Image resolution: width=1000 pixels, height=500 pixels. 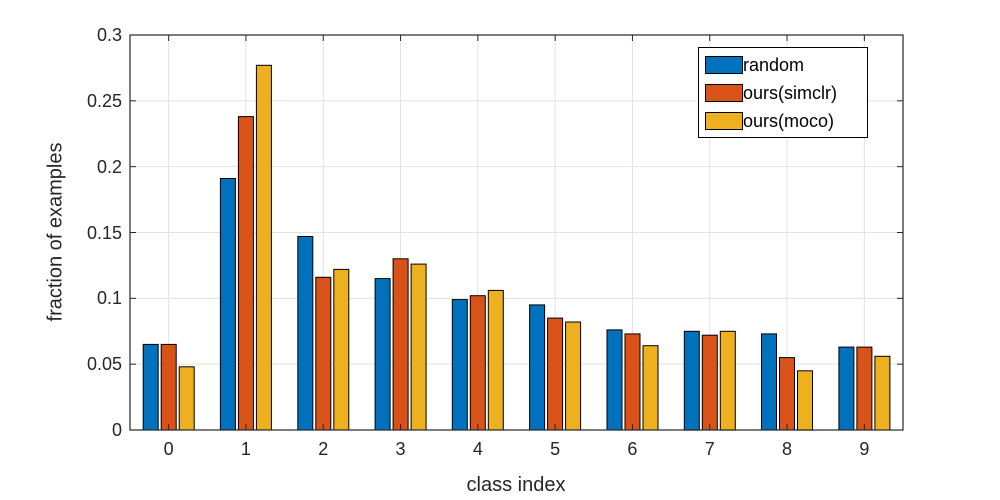 I want to click on bar-ours(simclr)-class-7, so click(x=709, y=382).